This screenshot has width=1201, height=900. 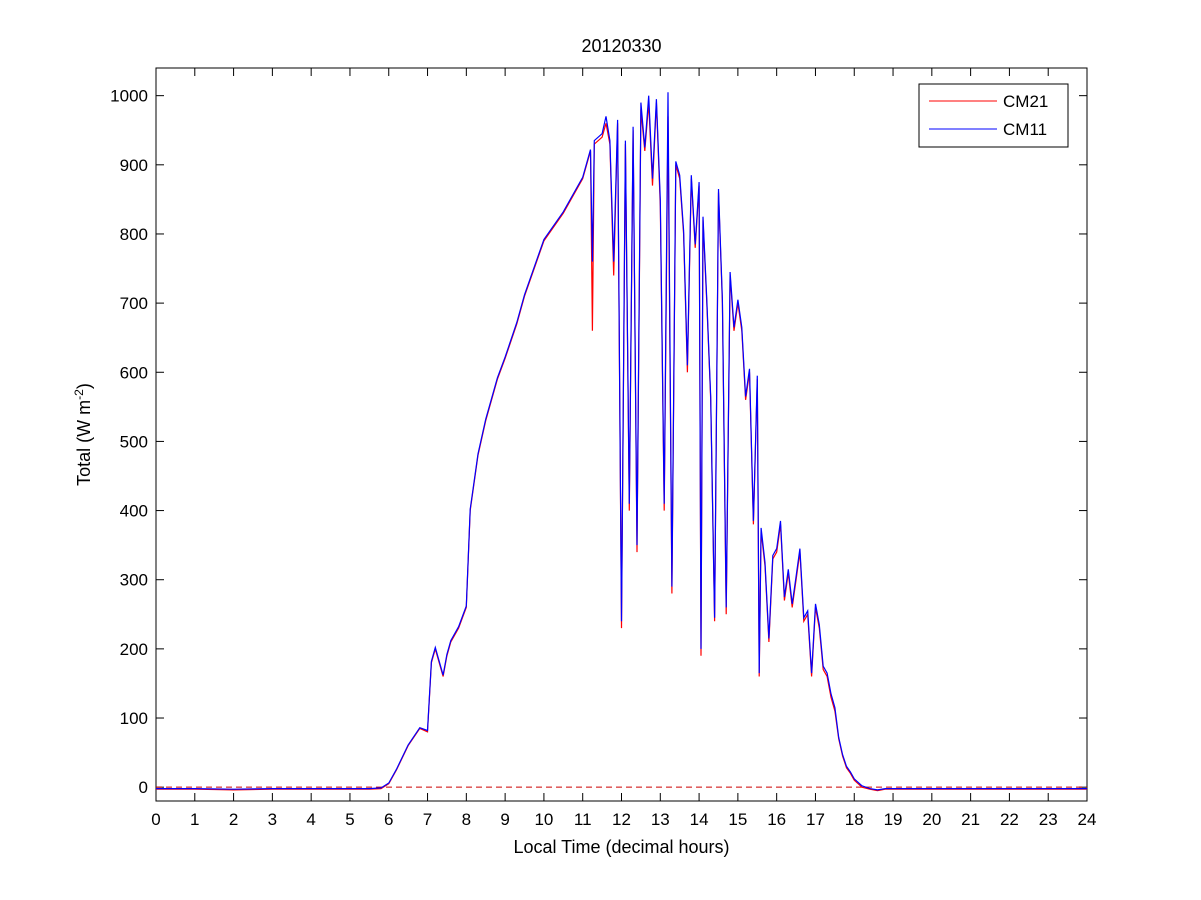 What do you see at coordinates (233, 819) in the screenshot?
I see `x-tick-label: 2` at bounding box center [233, 819].